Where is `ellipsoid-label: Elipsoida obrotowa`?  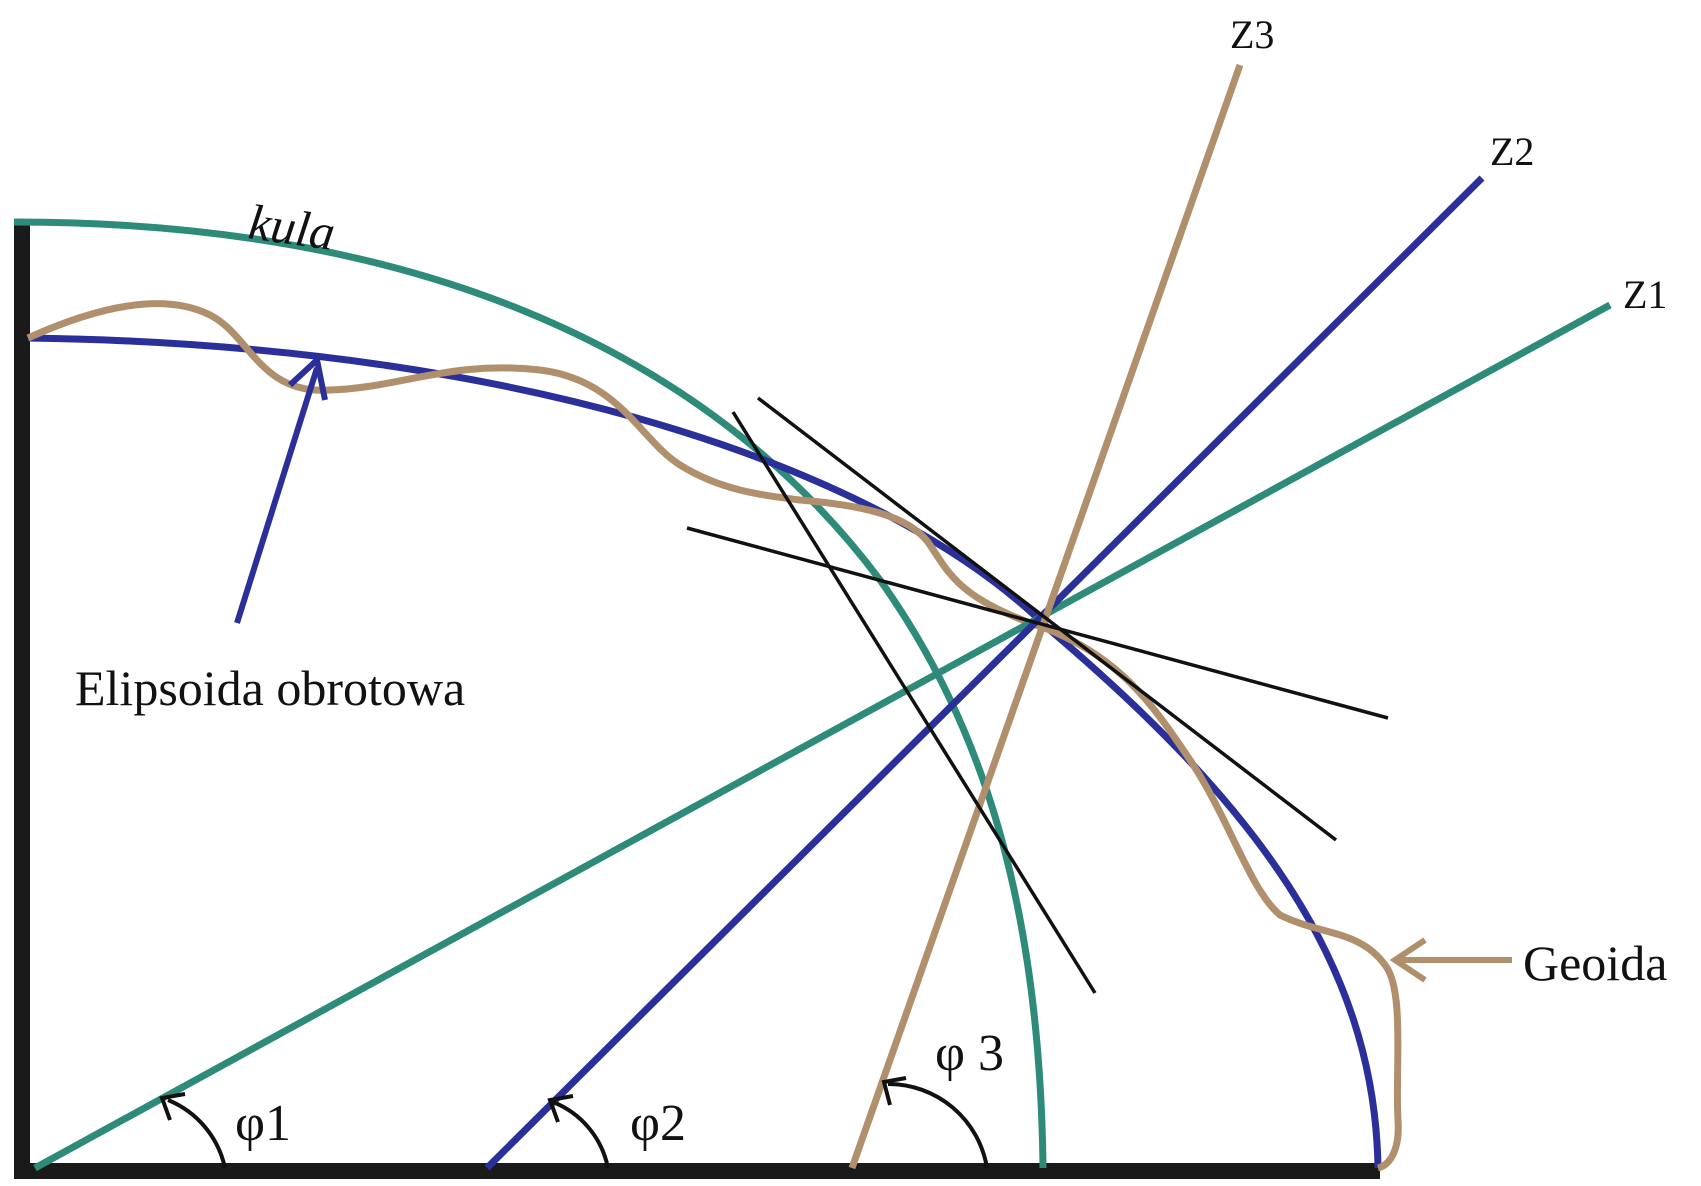
ellipsoid-label: Elipsoida obrotowa is located at coordinates (270, 688).